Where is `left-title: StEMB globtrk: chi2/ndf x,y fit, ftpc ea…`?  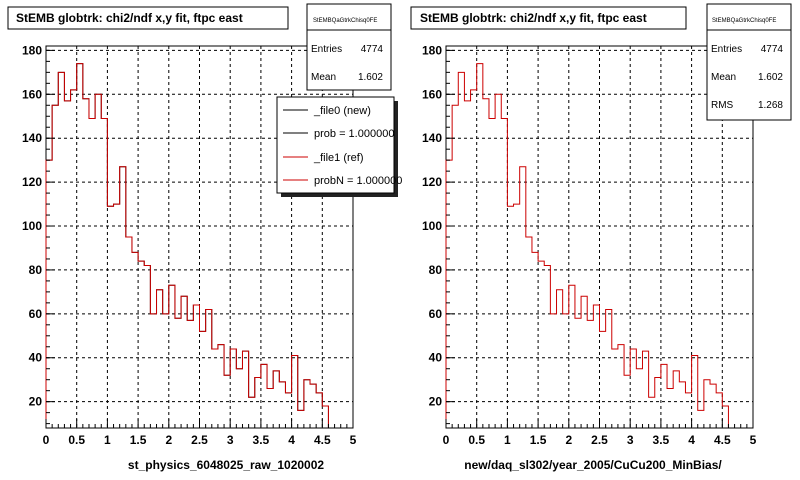 left-title: StEMB globtrk: chi2/ndf x,y fit, ftpc ea… is located at coordinates (129, 18).